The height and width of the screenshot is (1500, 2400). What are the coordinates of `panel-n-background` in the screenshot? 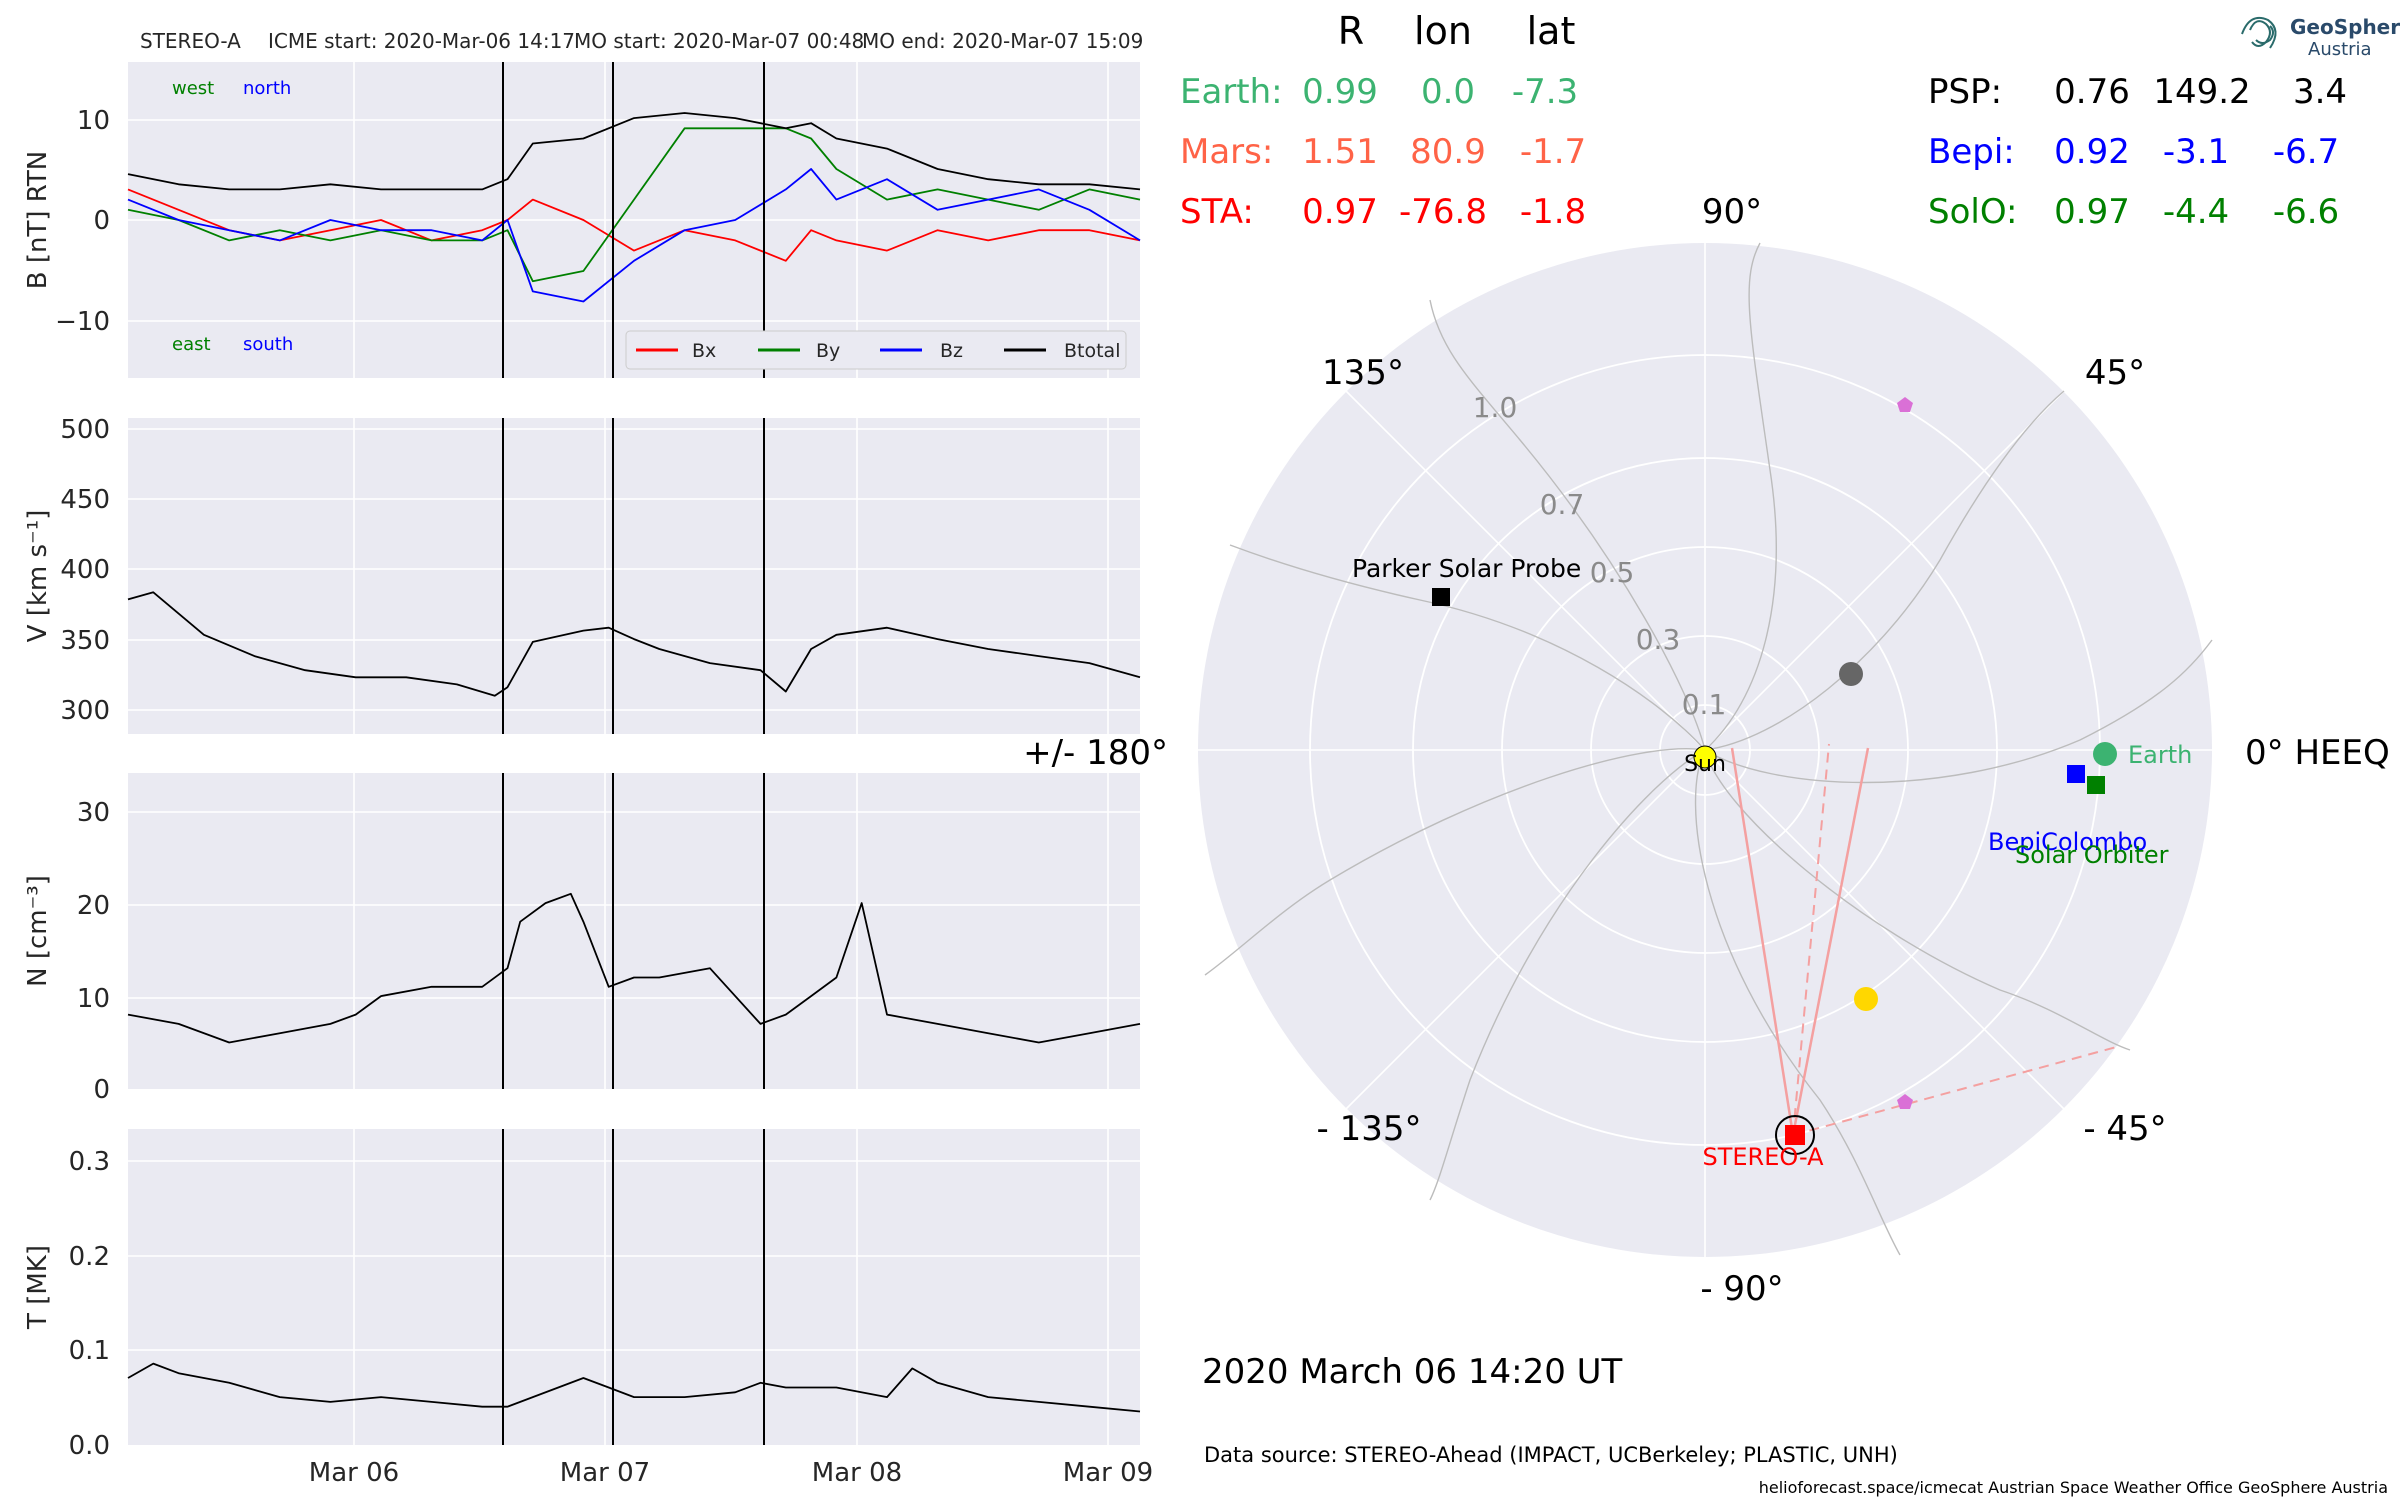 It's located at (634, 931).